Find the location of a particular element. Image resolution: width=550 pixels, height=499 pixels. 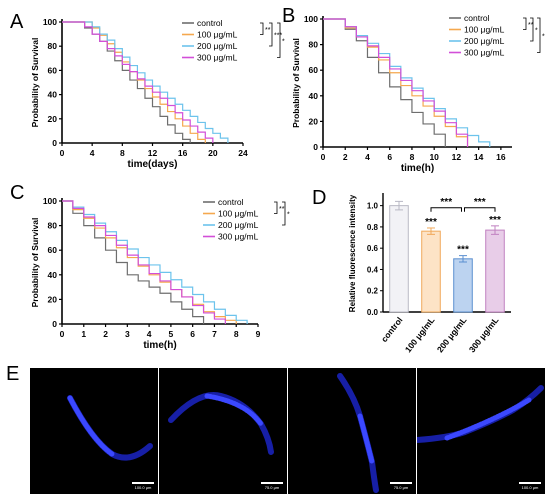

x-tick-label-b-8: 16 is located at coordinates (501, 157).